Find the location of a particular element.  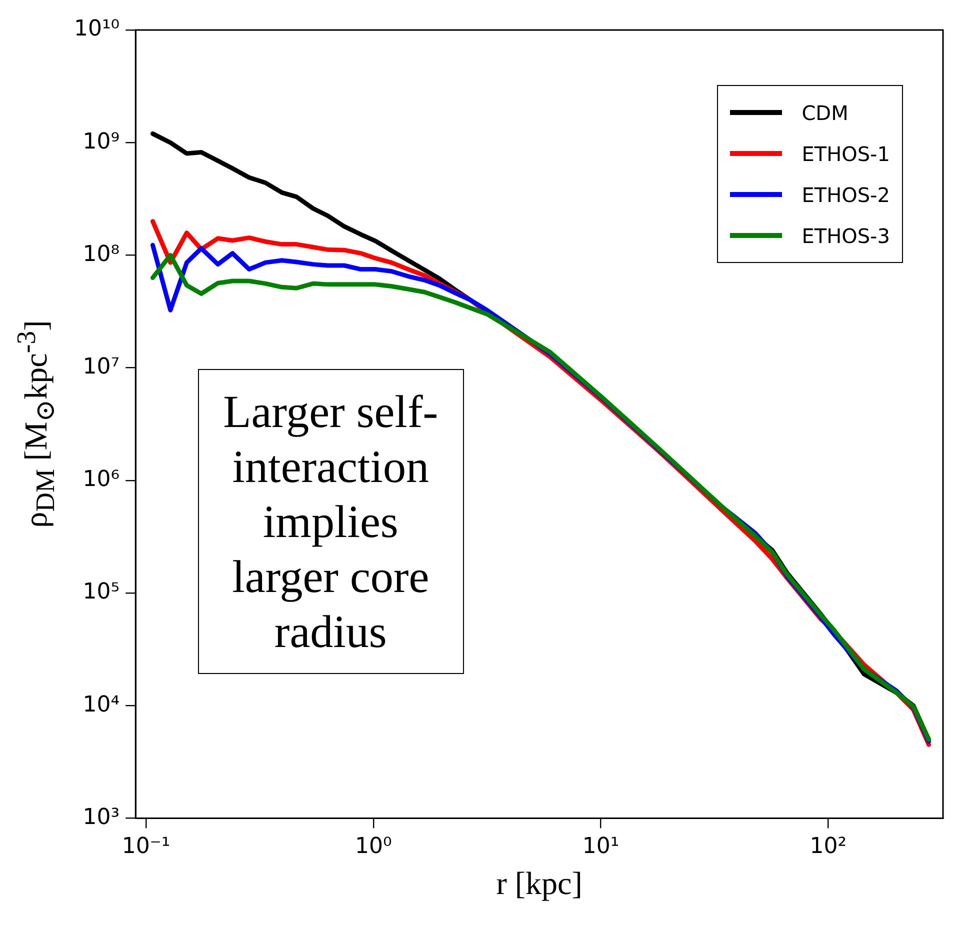

x-tick-label: 10¹ is located at coordinates (601, 847).